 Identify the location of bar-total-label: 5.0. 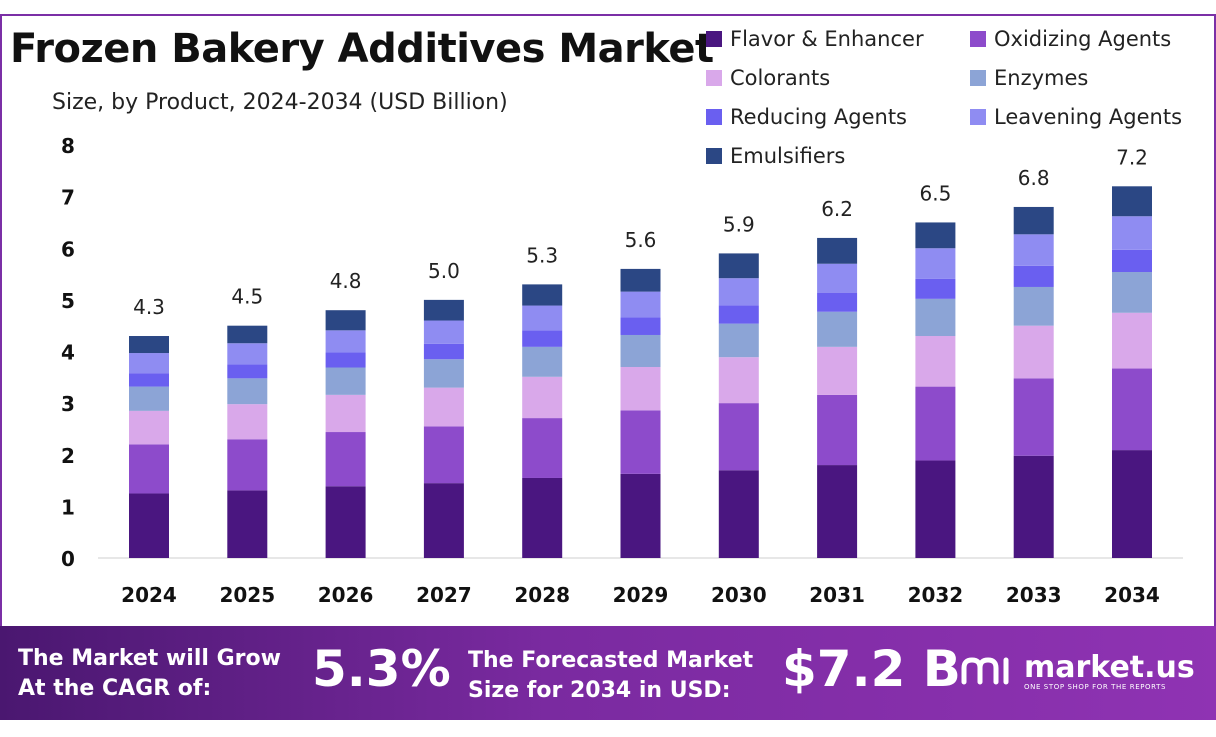
(444, 271).